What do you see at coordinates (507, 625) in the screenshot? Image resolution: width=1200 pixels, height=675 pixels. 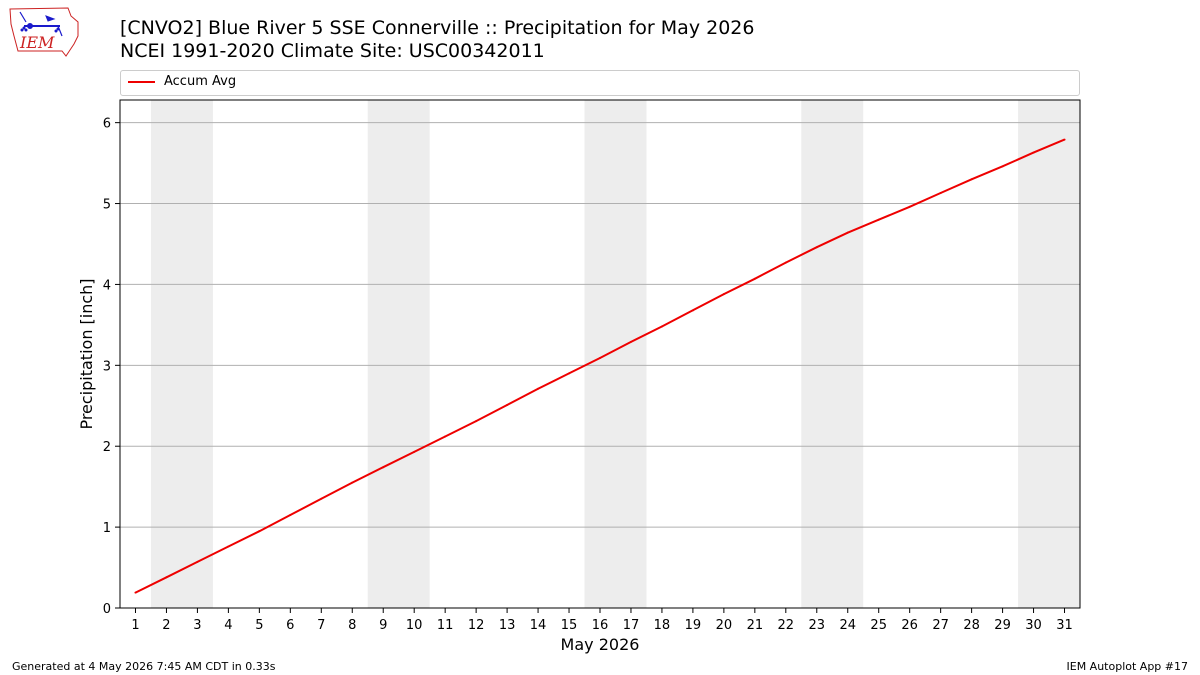 I see `x-tick-label: 13` at bounding box center [507, 625].